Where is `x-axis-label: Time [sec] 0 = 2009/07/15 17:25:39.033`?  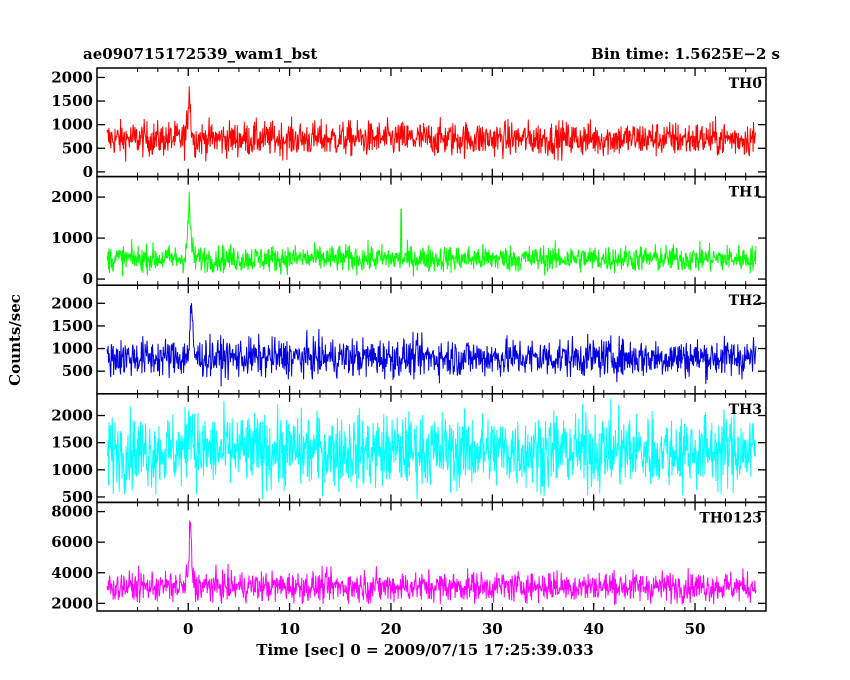
x-axis-label: Time [sec] 0 = 2009/07/15 17:25:39.033 is located at coordinates (424, 650).